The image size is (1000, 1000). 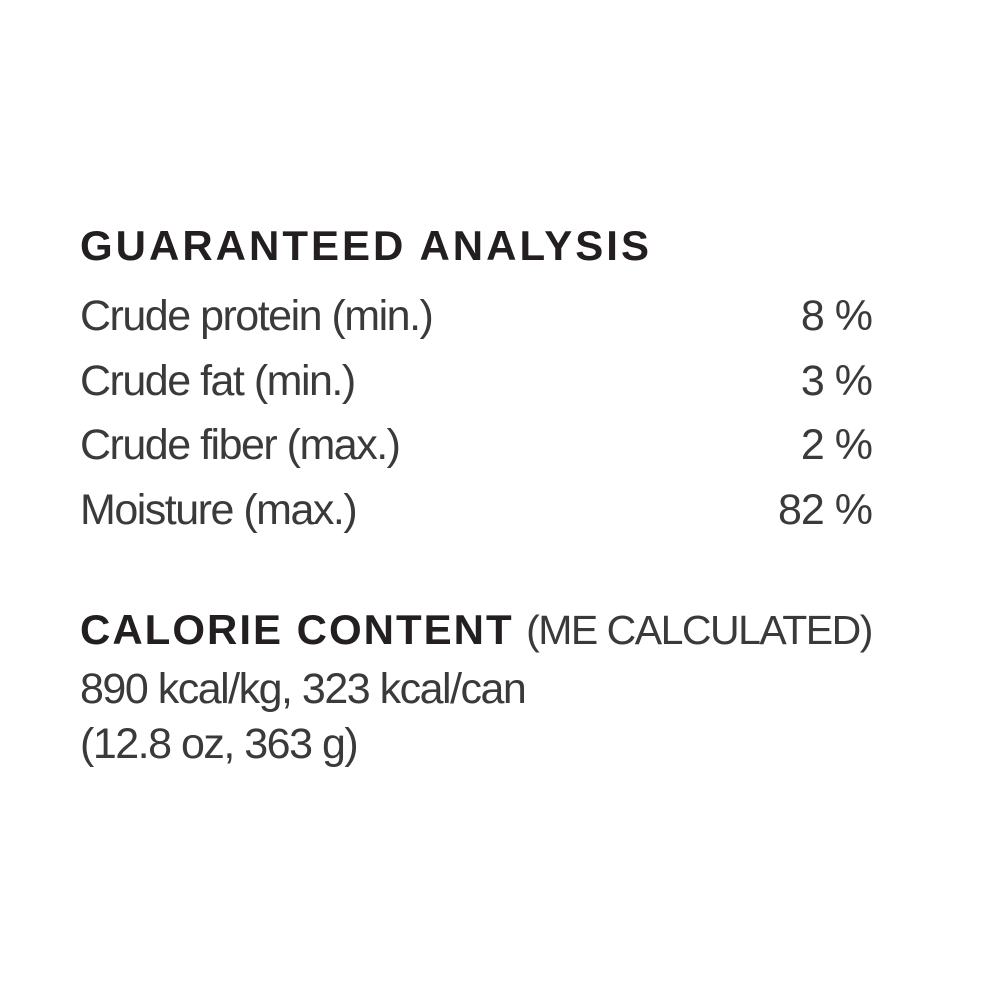 I want to click on analysis-row-label: Crude fiber (max.), so click(x=240, y=445).